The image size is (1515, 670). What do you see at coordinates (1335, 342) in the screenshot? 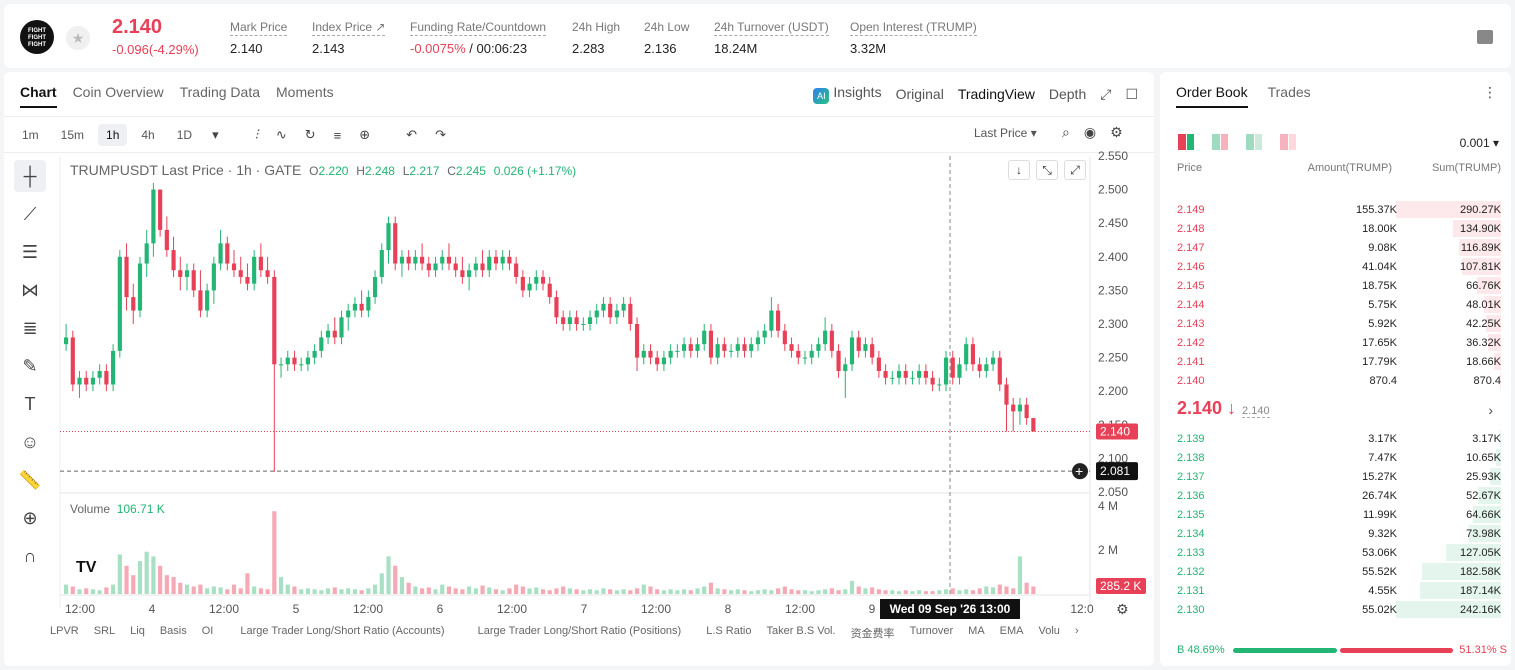
I see `ask-row: 2.142 17.65K 36.32K` at bounding box center [1335, 342].